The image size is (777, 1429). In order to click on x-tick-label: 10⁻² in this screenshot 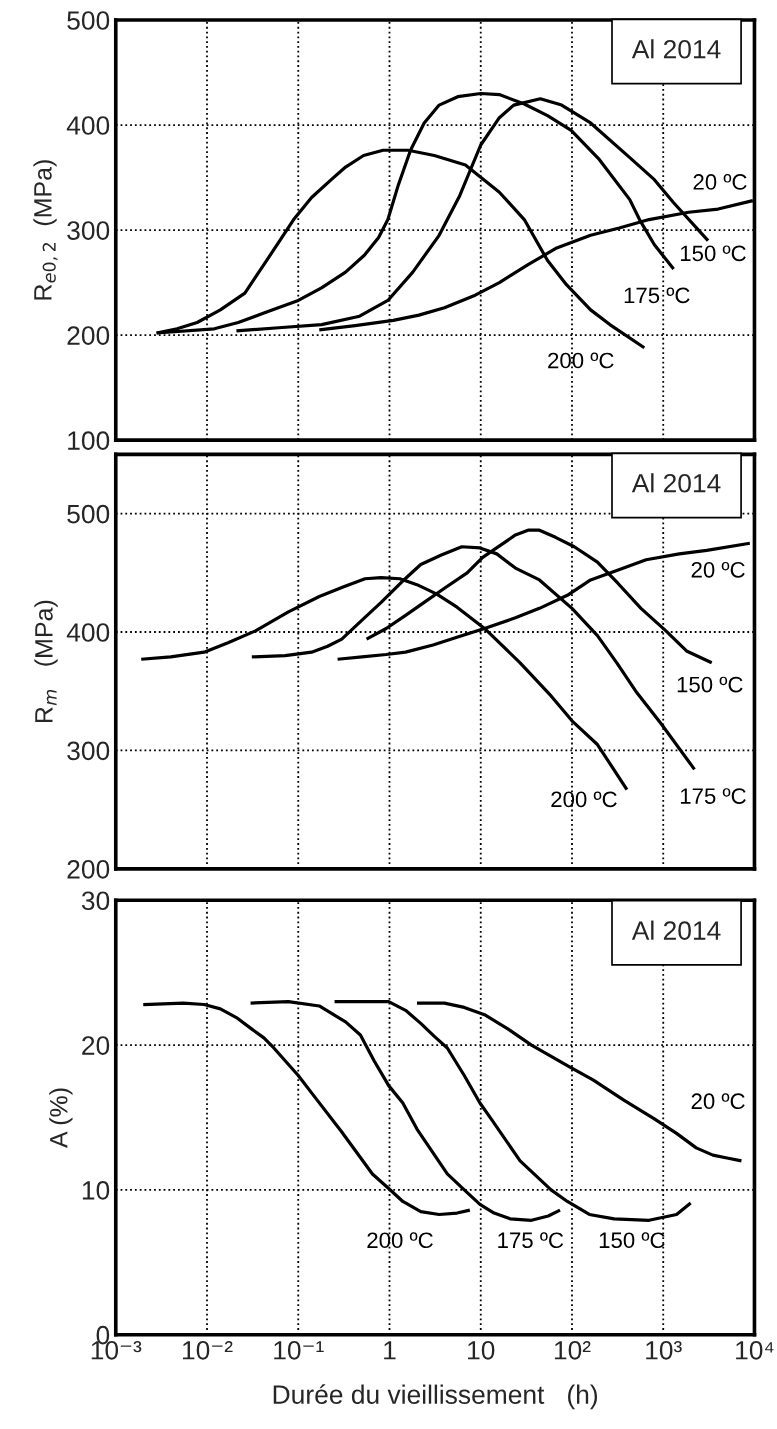, I will do `click(207, 1350)`.